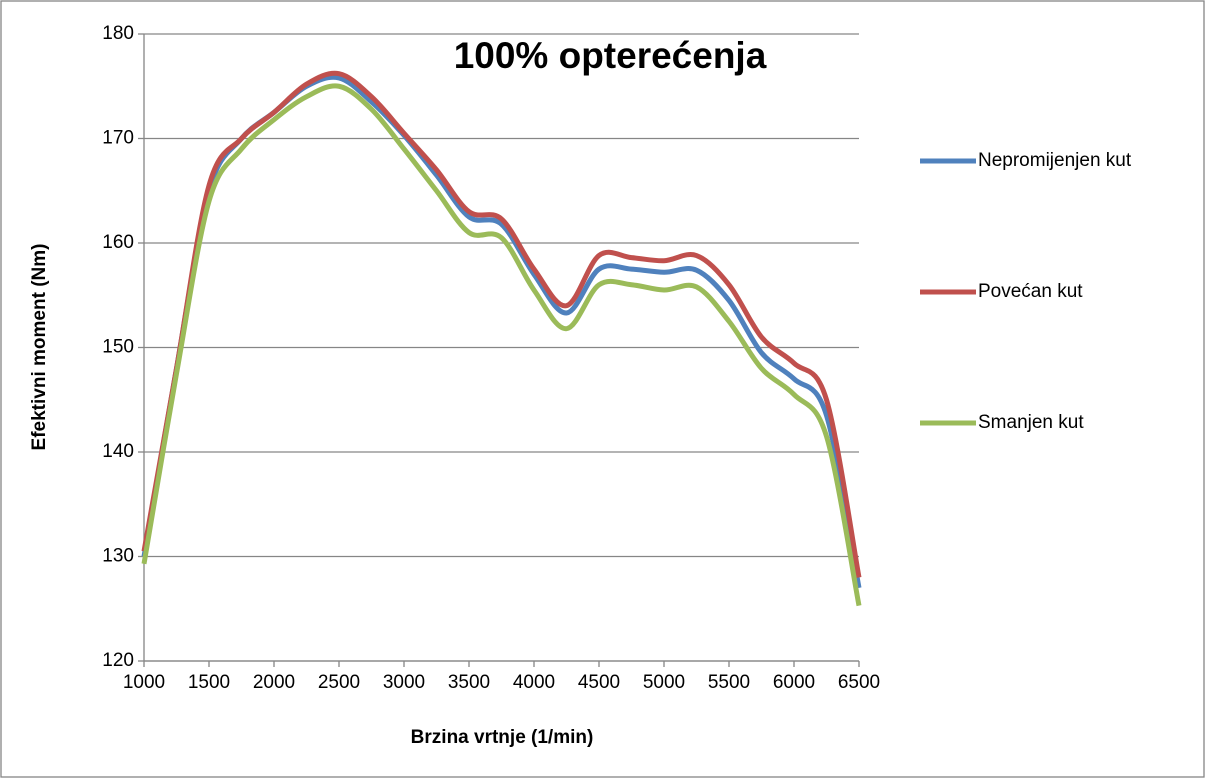 The image size is (1206, 780). Describe the element at coordinates (339, 682) in the screenshot. I see `x-tick-label: 2500` at that location.